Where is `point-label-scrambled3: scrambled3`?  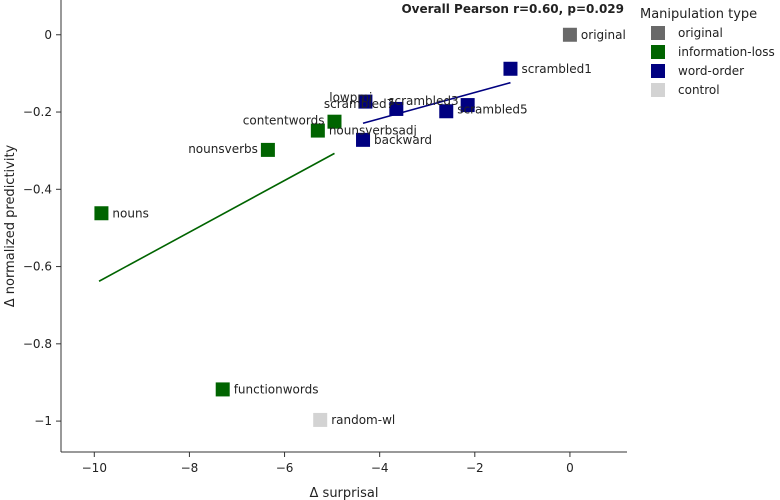 point-label-scrambled3: scrambled3 is located at coordinates (423, 101).